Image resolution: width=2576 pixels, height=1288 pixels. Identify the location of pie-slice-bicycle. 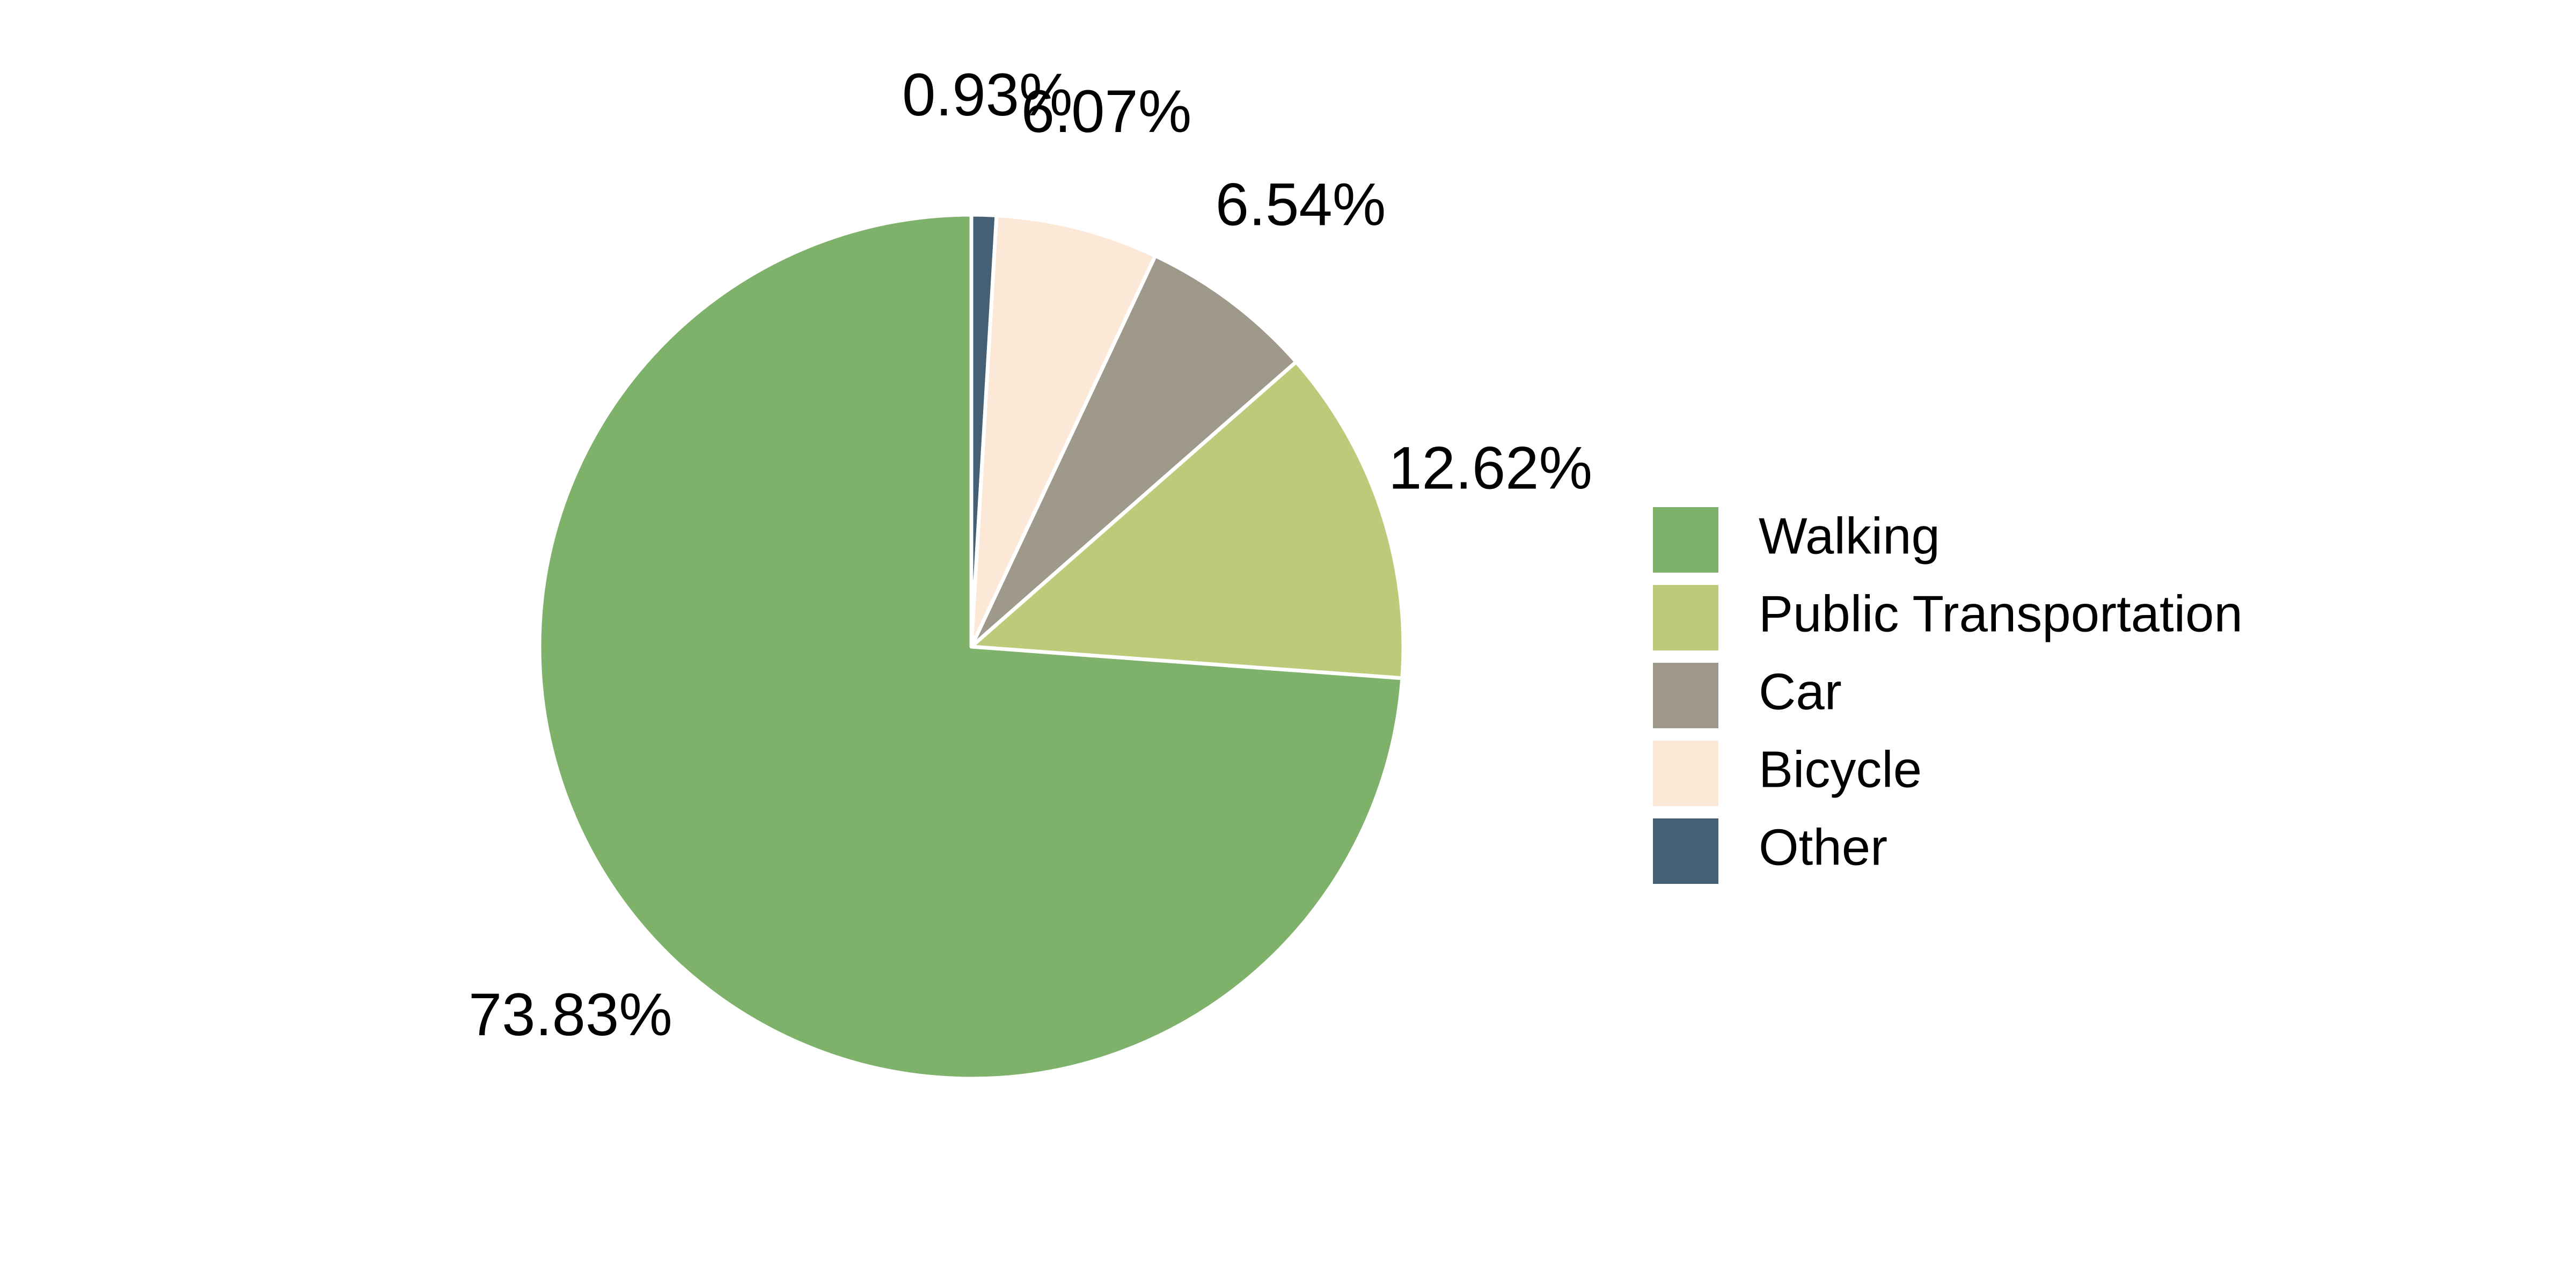
(1063, 431).